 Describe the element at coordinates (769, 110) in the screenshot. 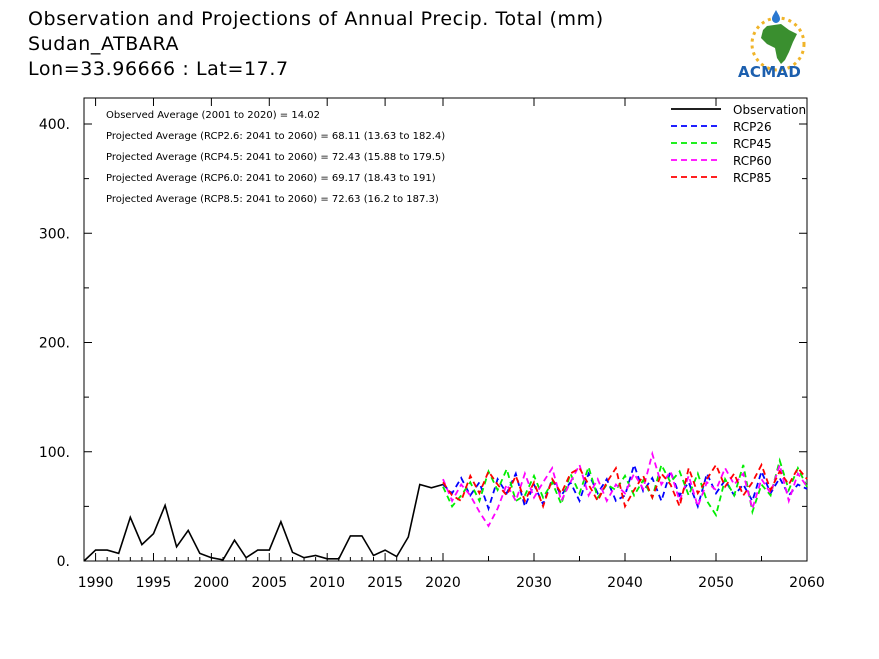

I see `legend-label-observation: Observation` at that location.